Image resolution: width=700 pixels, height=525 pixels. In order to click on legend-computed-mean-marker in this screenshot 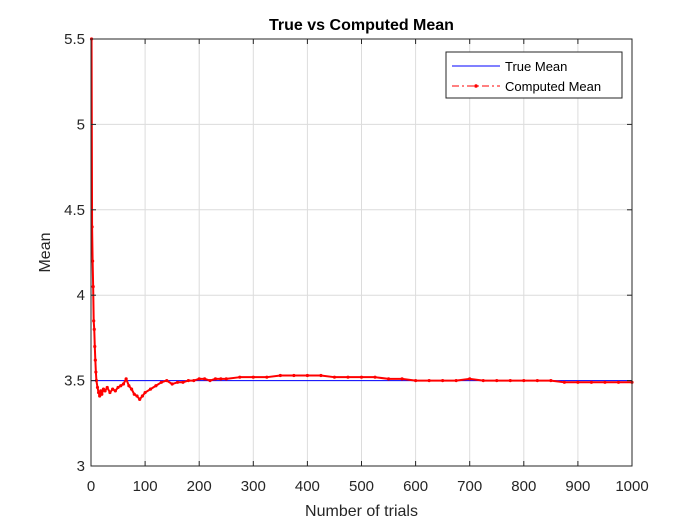, I will do `click(476, 86)`.